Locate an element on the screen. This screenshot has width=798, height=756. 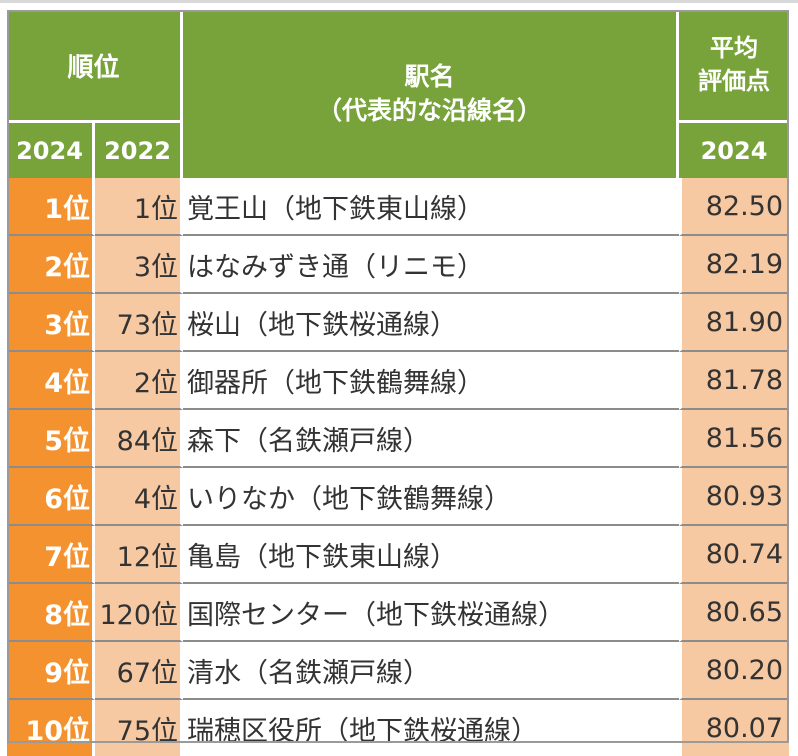
table-row: 4位 2位 御器所（地下鉄鶴舞線） 81.78 is located at coordinates (398, 381).